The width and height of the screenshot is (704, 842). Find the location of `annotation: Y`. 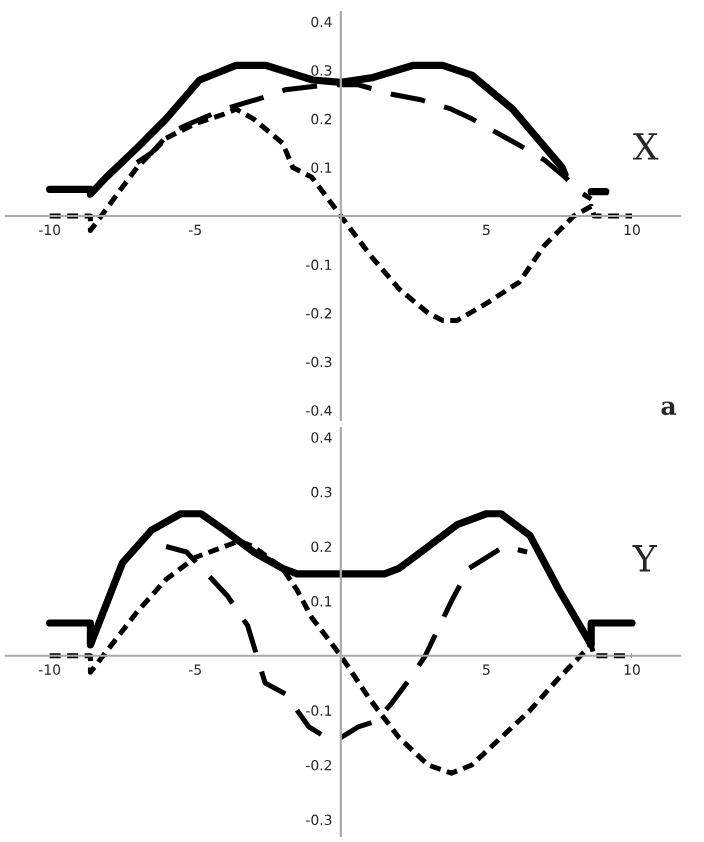

annotation: Y is located at coordinates (644, 558).